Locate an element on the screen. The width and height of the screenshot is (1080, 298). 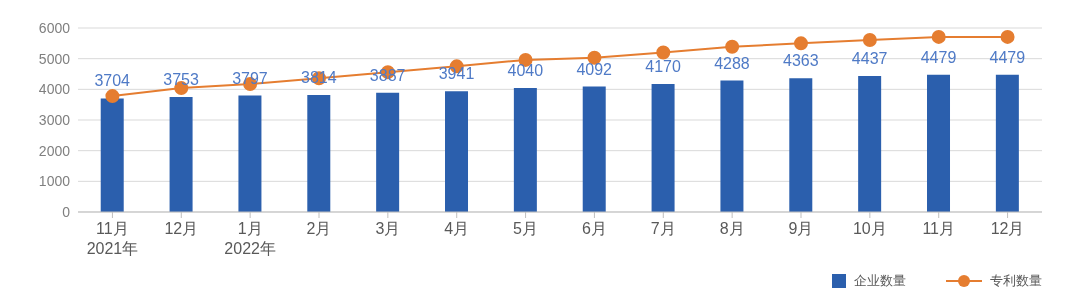
y-tick-label: 4000 is located at coordinates (54, 89).